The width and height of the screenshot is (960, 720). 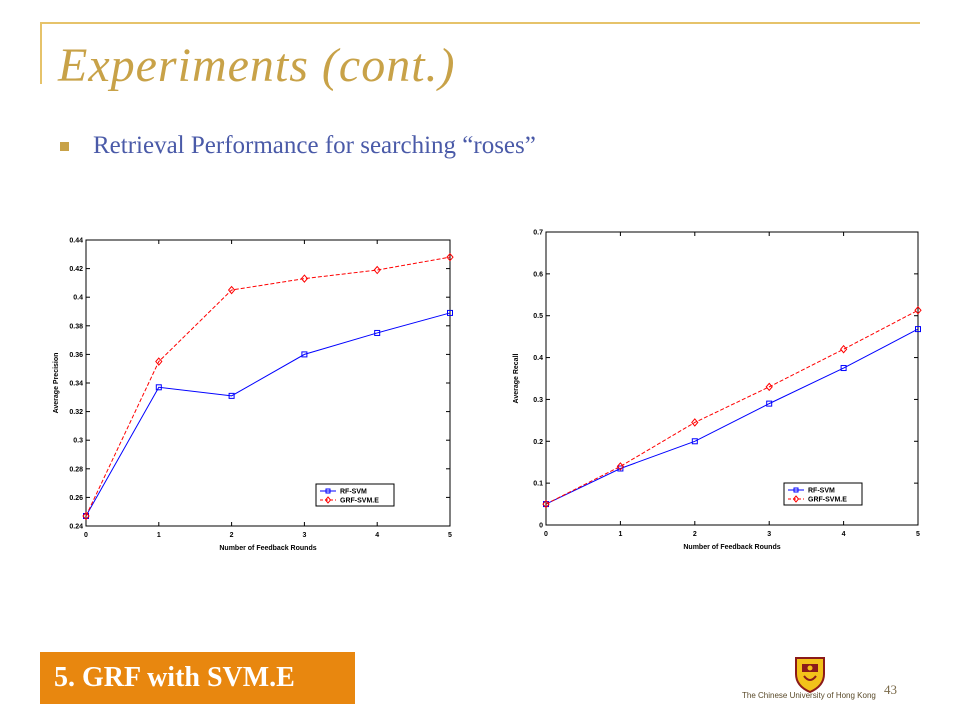 I want to click on y-axis-label: Average Recall, so click(x=516, y=378).